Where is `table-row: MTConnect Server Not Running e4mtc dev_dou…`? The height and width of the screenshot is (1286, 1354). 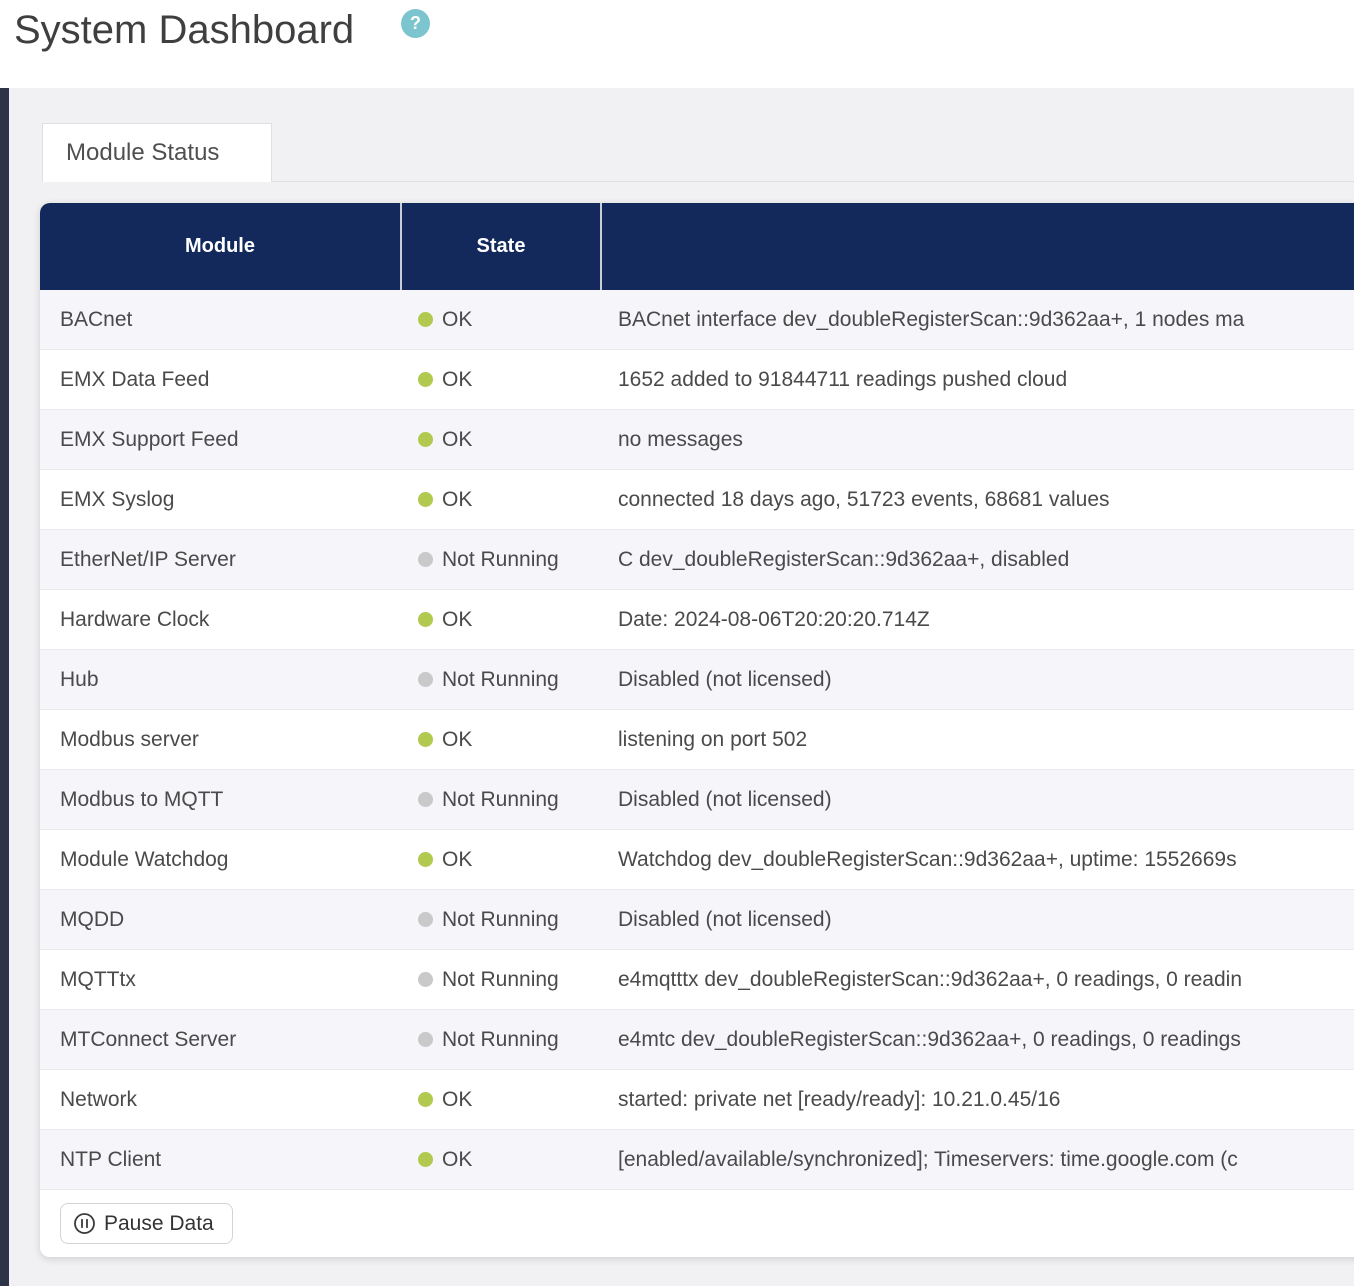
table-row: MTConnect Server Not Running e4mtc dev_dou… is located at coordinates (697, 1040).